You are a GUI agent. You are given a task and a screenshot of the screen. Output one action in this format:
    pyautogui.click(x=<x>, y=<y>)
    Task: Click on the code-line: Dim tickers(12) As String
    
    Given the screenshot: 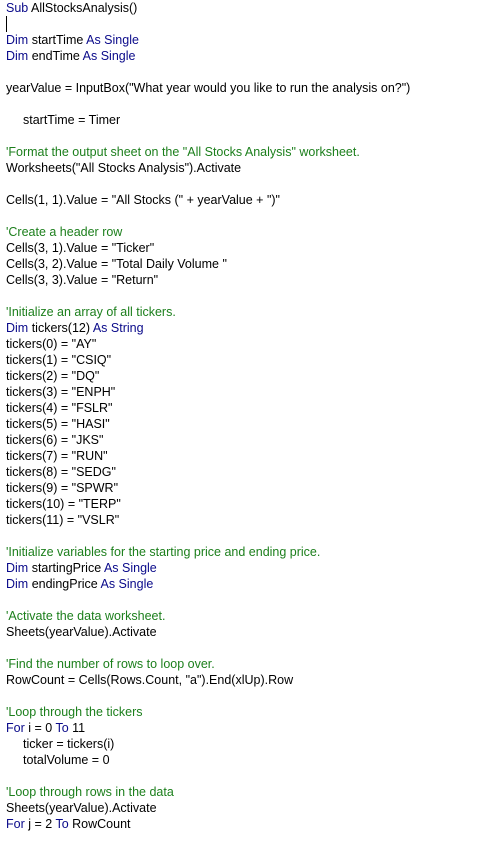 What is the action you would take?
    pyautogui.click(x=245, y=328)
    